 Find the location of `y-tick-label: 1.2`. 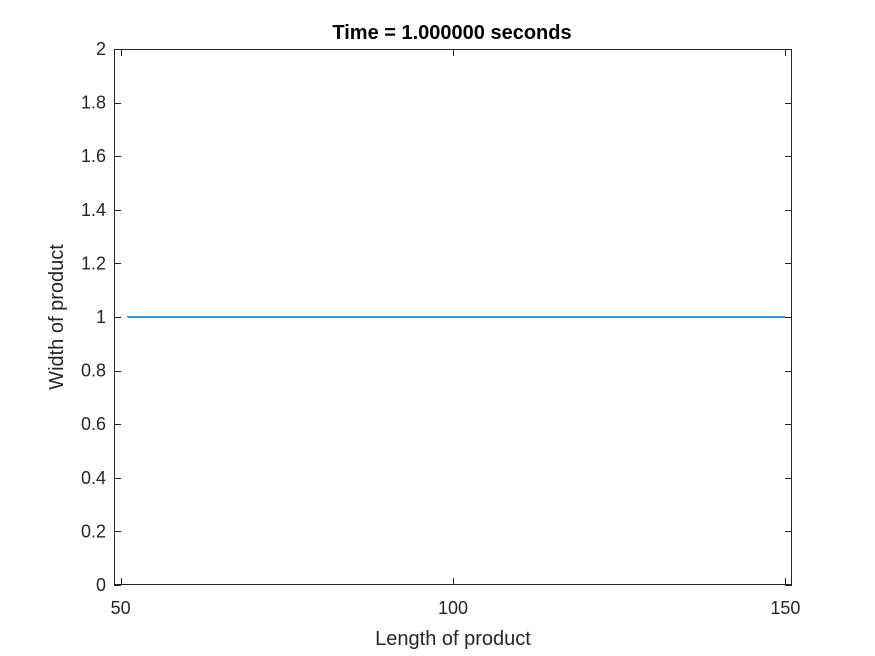

y-tick-label: 1.2 is located at coordinates (93, 263).